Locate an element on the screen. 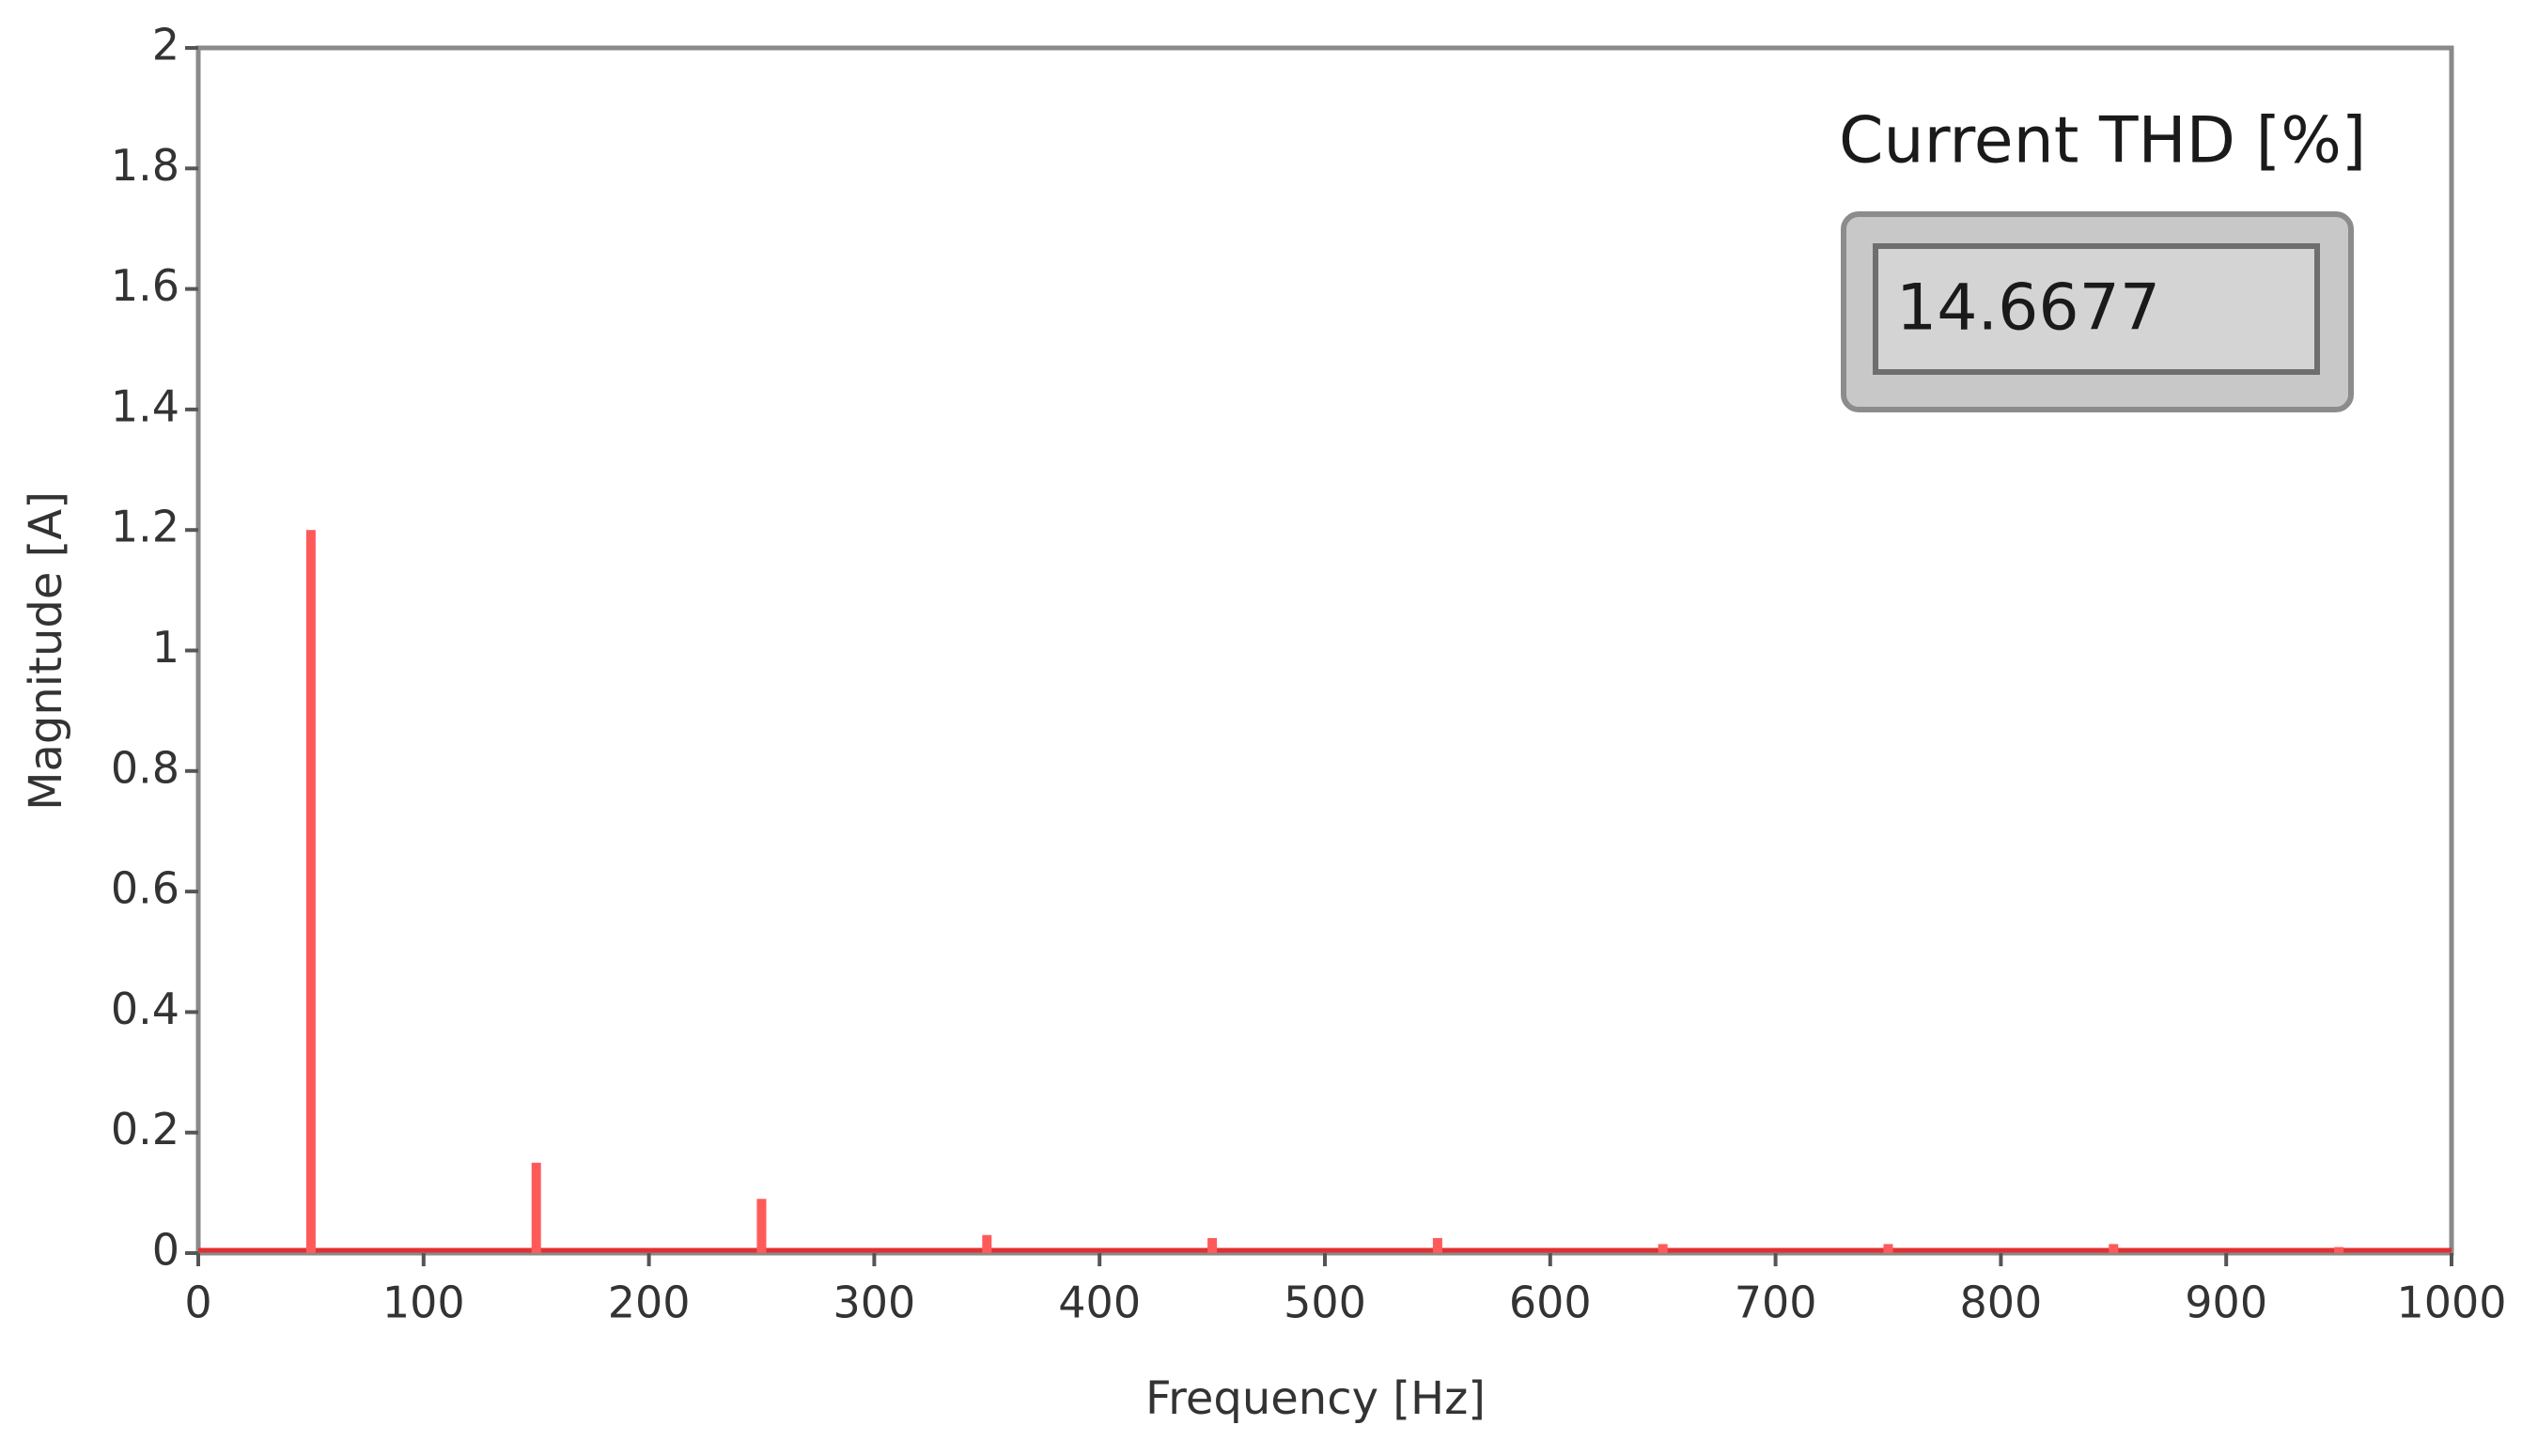  y-tick-label: 0 is located at coordinates (165, 1250).